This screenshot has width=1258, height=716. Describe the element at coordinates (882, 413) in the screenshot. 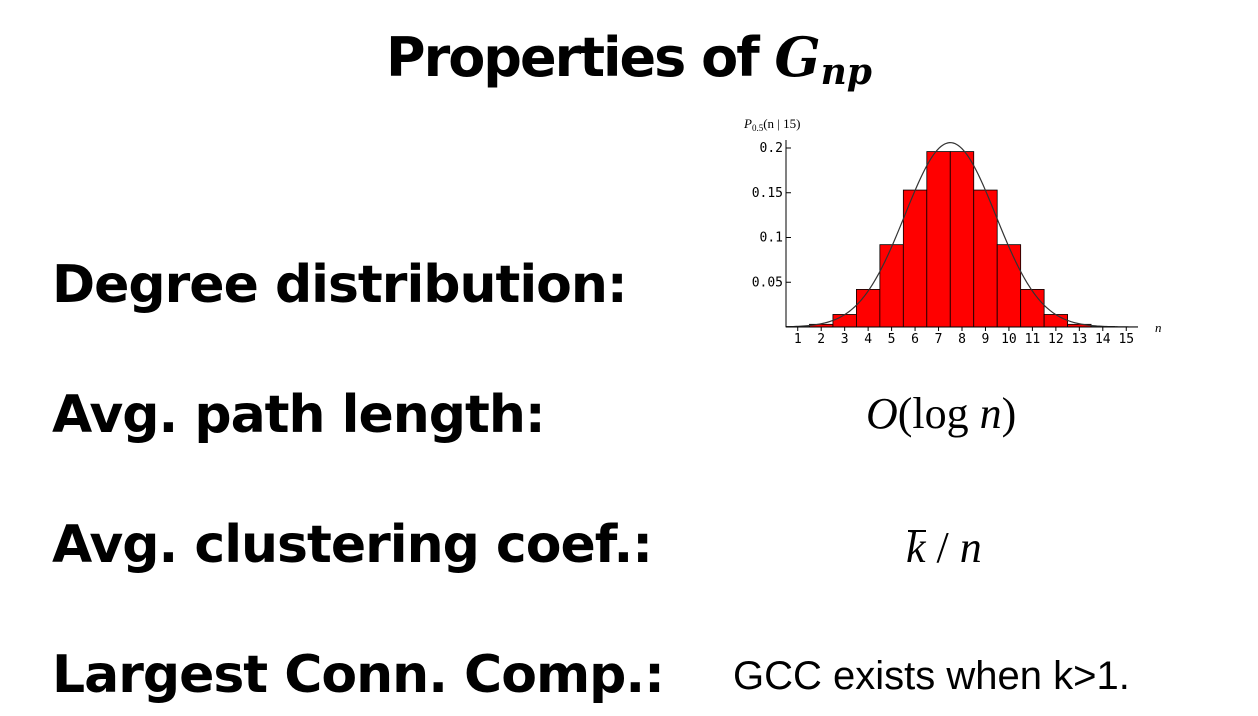

I see `big-o: O` at that location.